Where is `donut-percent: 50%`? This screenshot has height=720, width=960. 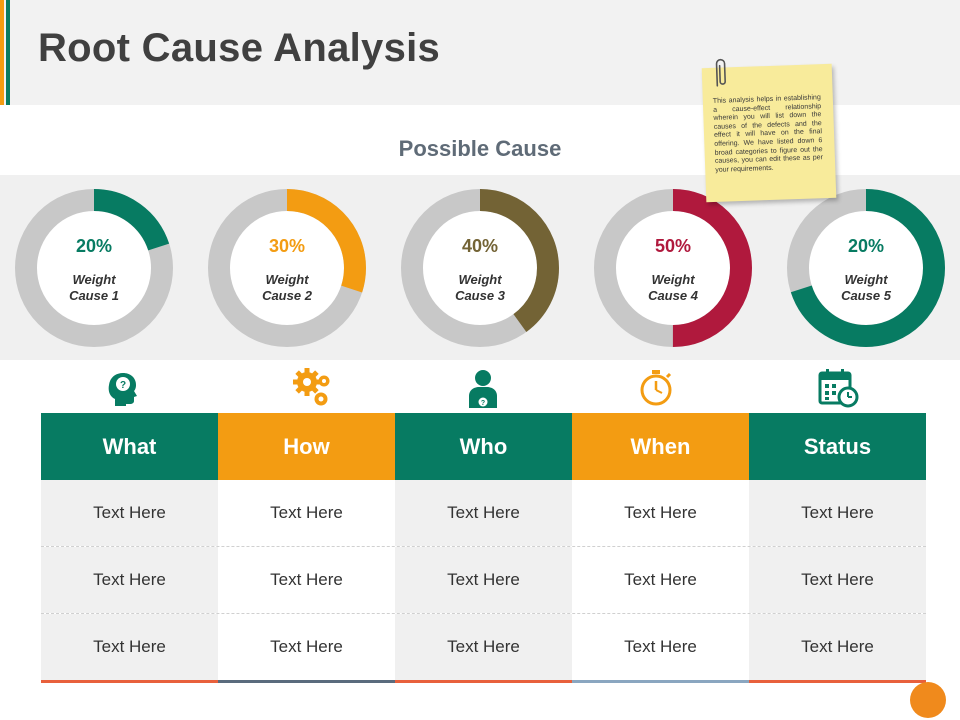
donut-percent: 50% is located at coordinates (673, 246).